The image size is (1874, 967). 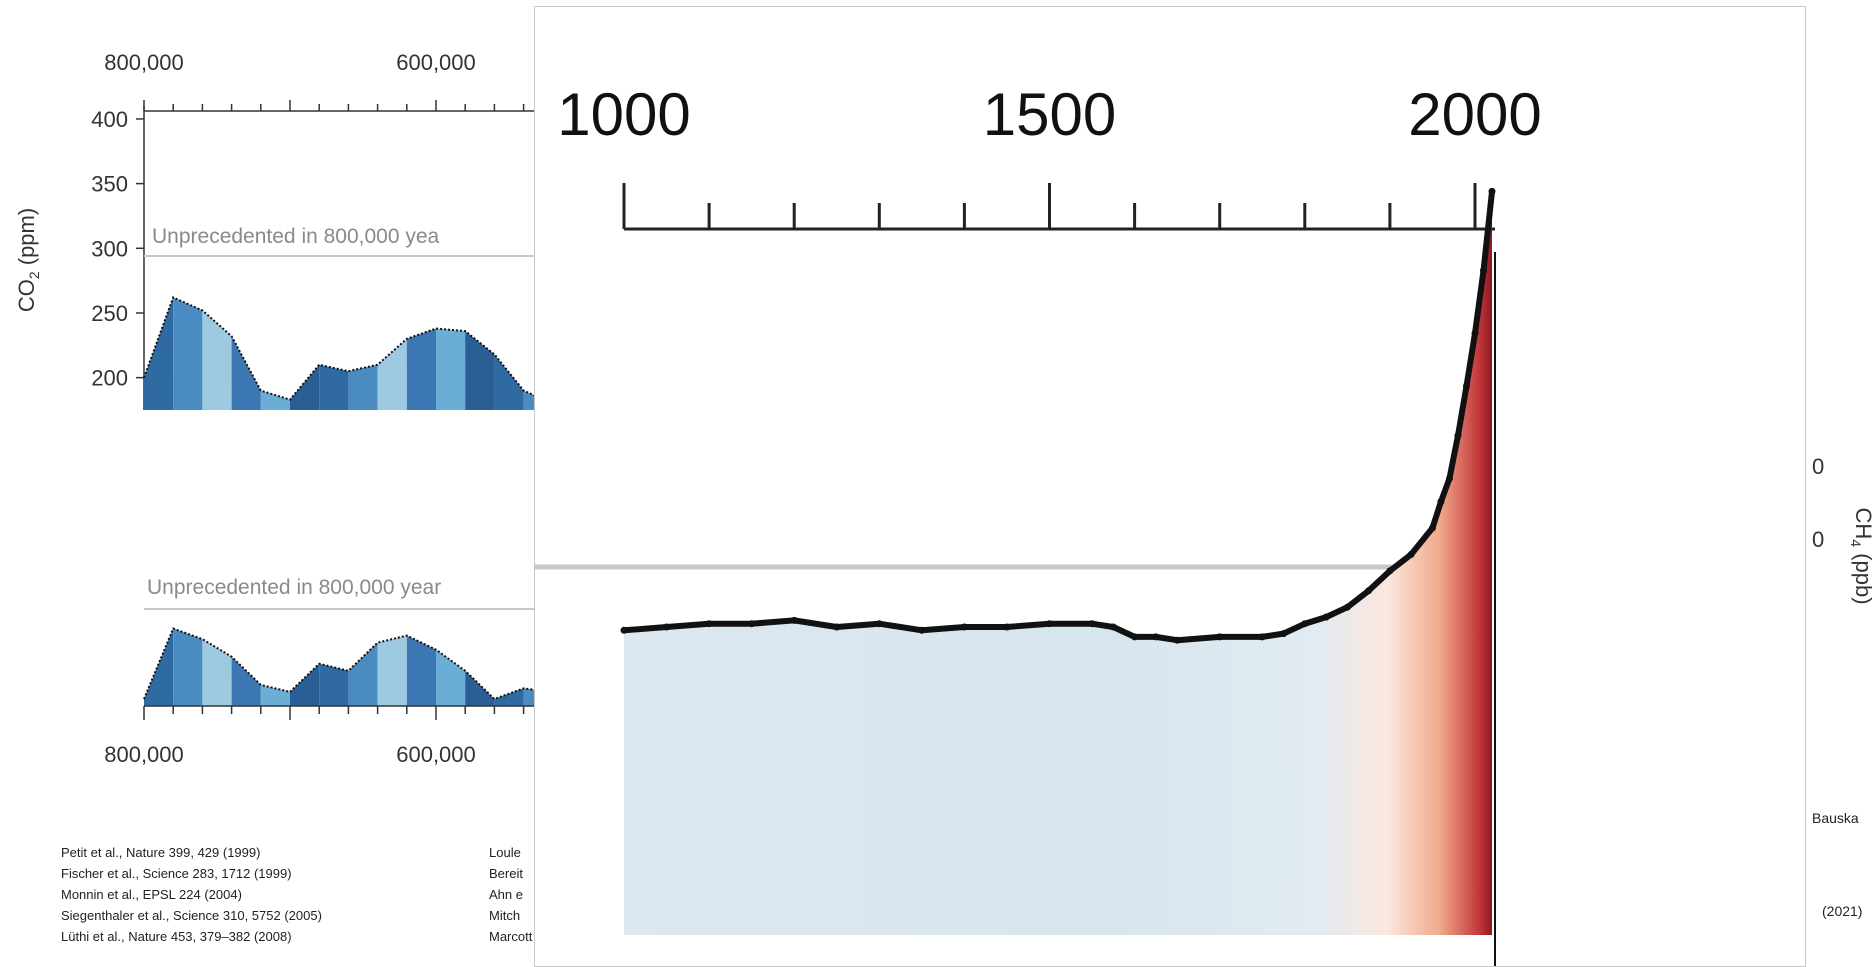 What do you see at coordinates (1474, 114) in the screenshot?
I see `inset-x-tick-label: 2000` at bounding box center [1474, 114].